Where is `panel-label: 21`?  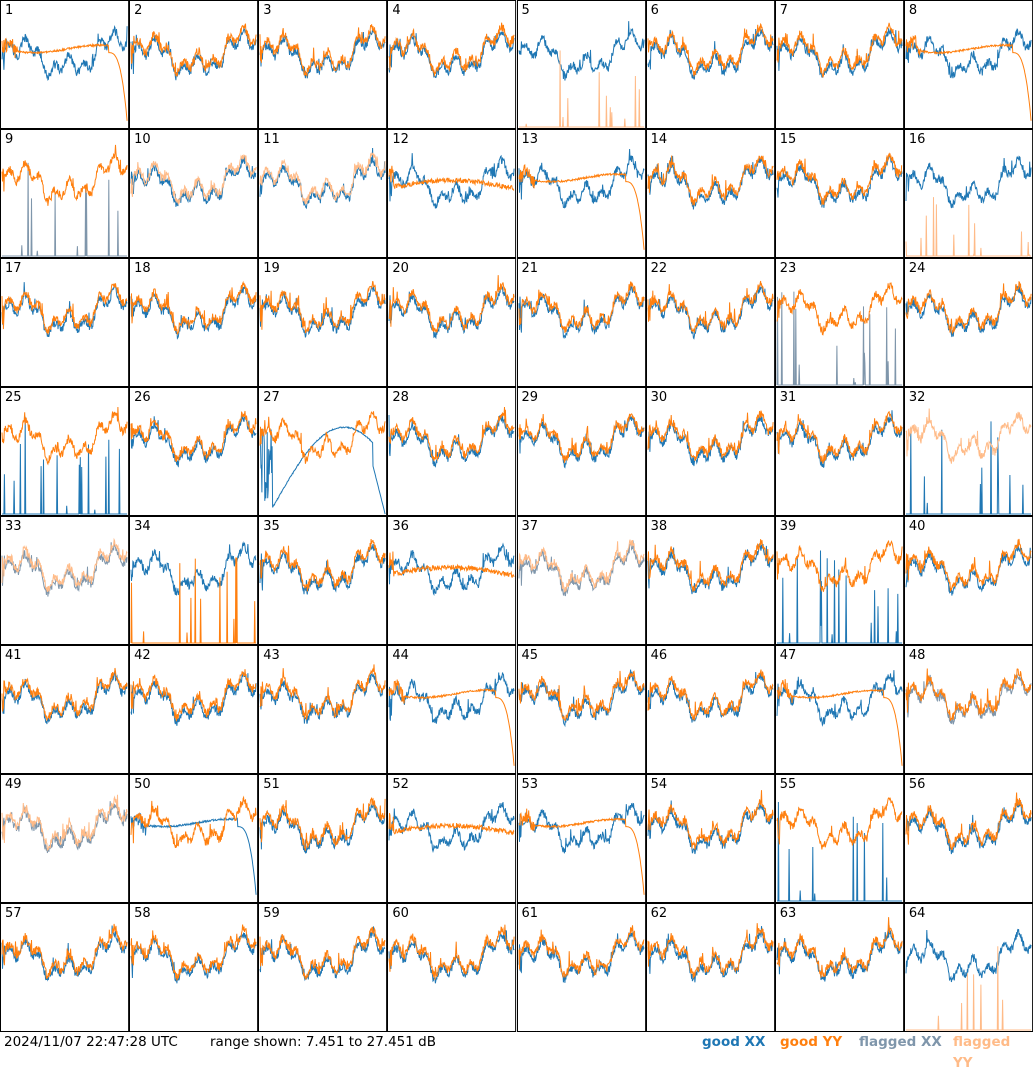 panel-label: 21 is located at coordinates (530, 268).